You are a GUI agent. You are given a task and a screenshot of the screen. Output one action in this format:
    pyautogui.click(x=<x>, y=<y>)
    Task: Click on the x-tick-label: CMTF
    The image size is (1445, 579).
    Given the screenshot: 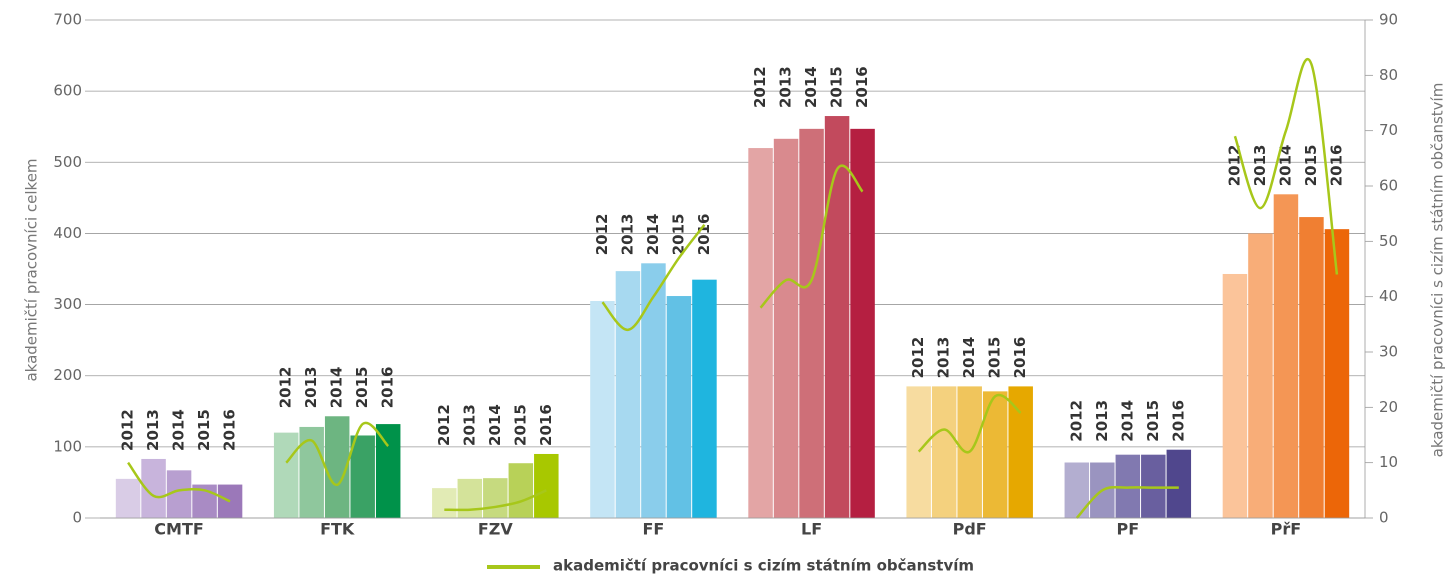 What is the action you would take?
    pyautogui.click(x=179, y=529)
    